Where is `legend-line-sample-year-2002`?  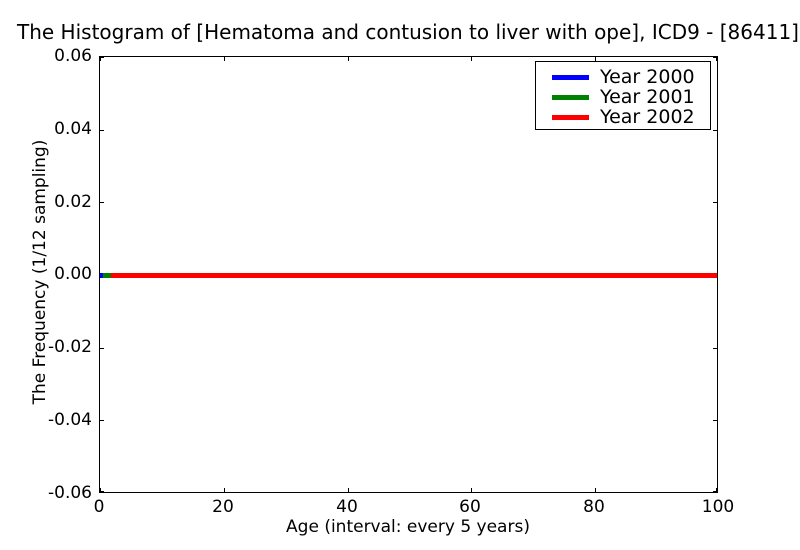
legend-line-sample-year-2002 is located at coordinates (570, 117).